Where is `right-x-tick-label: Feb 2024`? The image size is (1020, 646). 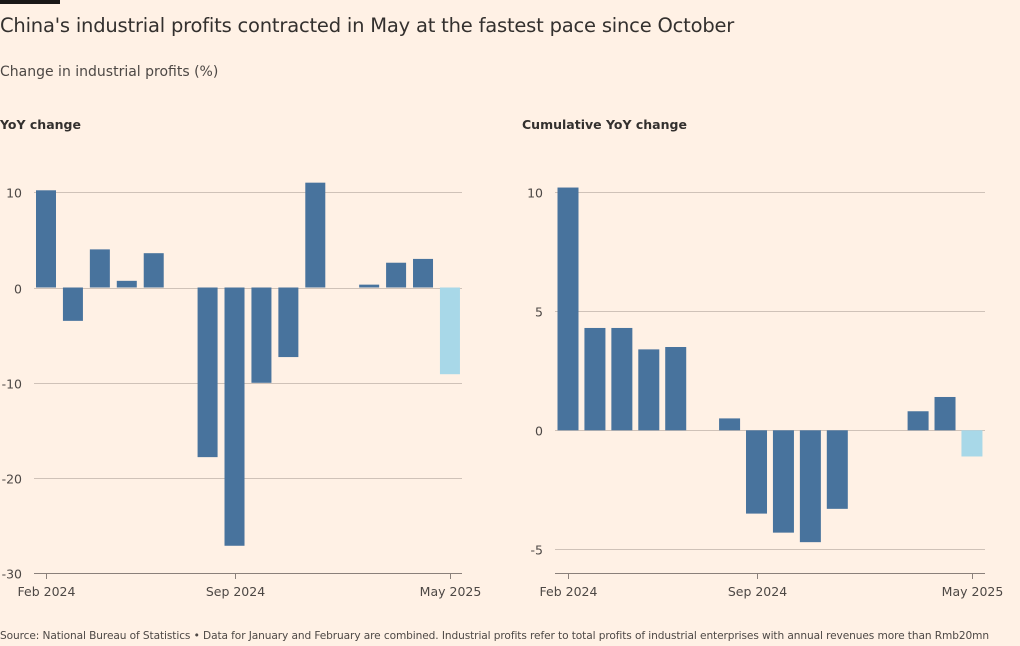
right-x-tick-label: Feb 2024 is located at coordinates (569, 591).